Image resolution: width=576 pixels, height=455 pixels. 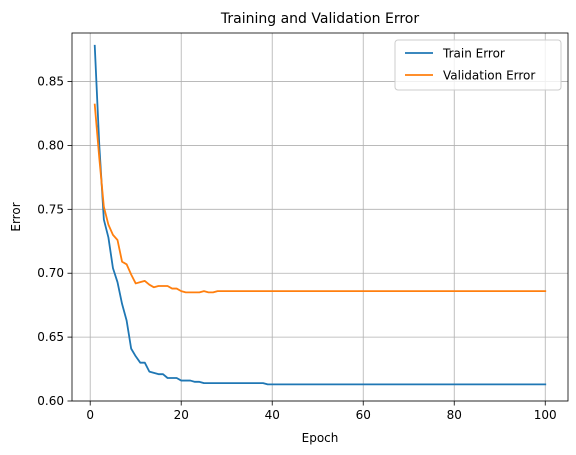 What do you see at coordinates (320, 438) in the screenshot?
I see `x-axis-label: Epoch` at bounding box center [320, 438].